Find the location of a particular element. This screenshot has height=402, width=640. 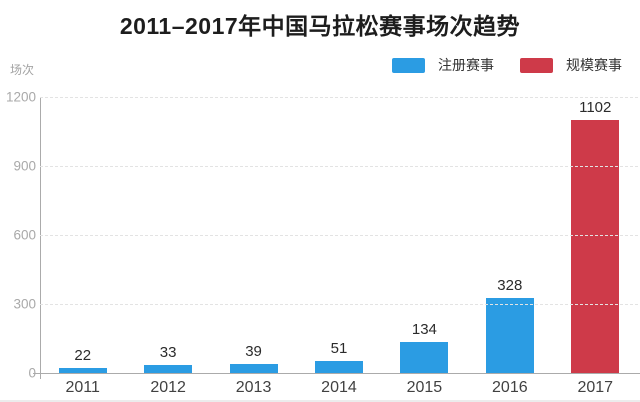

legend-item-scale: 规模赛事 is located at coordinates (571, 65).